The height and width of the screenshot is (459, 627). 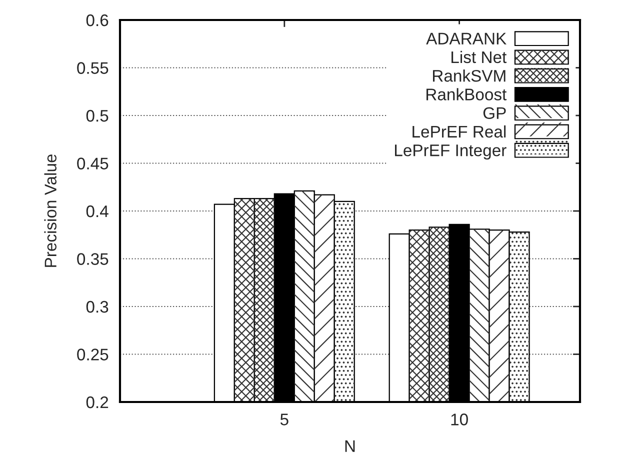 I want to click on x-tick-label: 10, so click(x=459, y=420).